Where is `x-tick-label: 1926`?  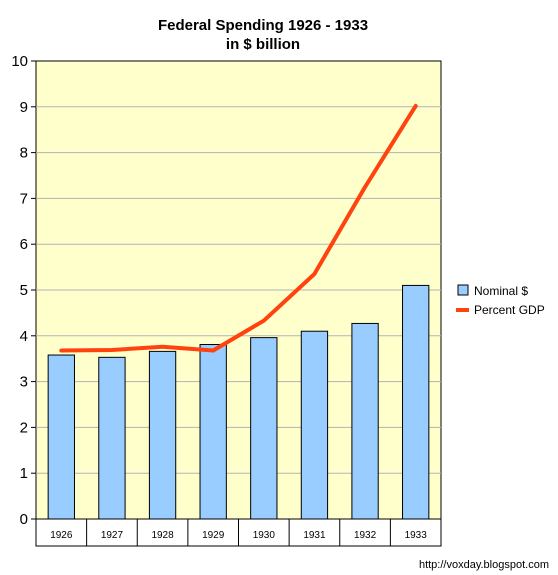
x-tick-label: 1926 is located at coordinates (61, 535).